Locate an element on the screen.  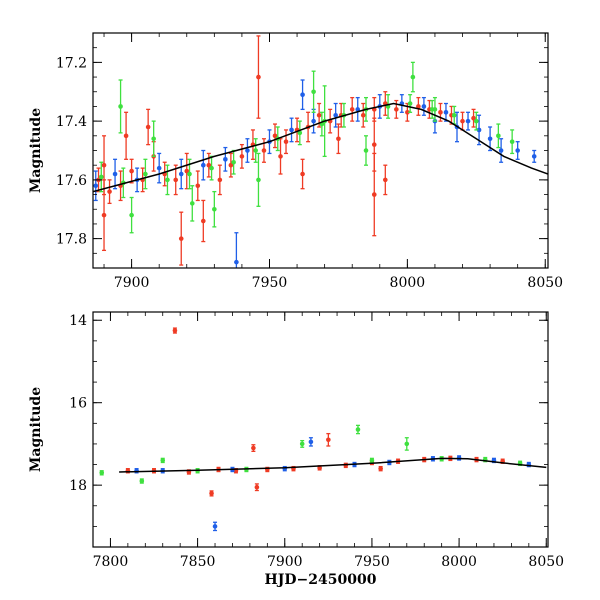
x-tick-label: 7850 is located at coordinates (198, 562).